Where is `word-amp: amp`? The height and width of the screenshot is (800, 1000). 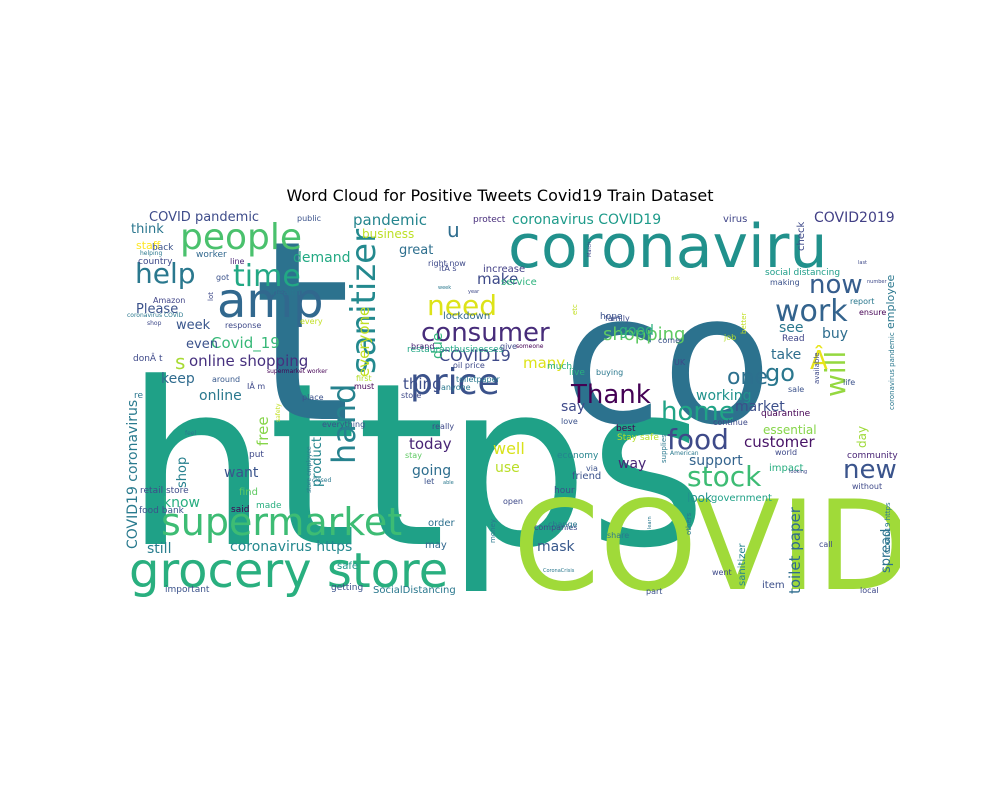 word-amp: amp is located at coordinates (270, 301).